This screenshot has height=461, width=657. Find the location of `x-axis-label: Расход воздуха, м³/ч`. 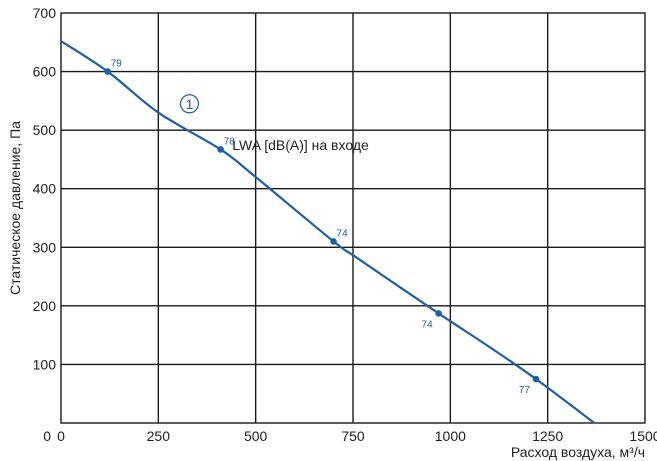

x-axis-label: Расход воздуха, м³/ч is located at coordinates (578, 452).